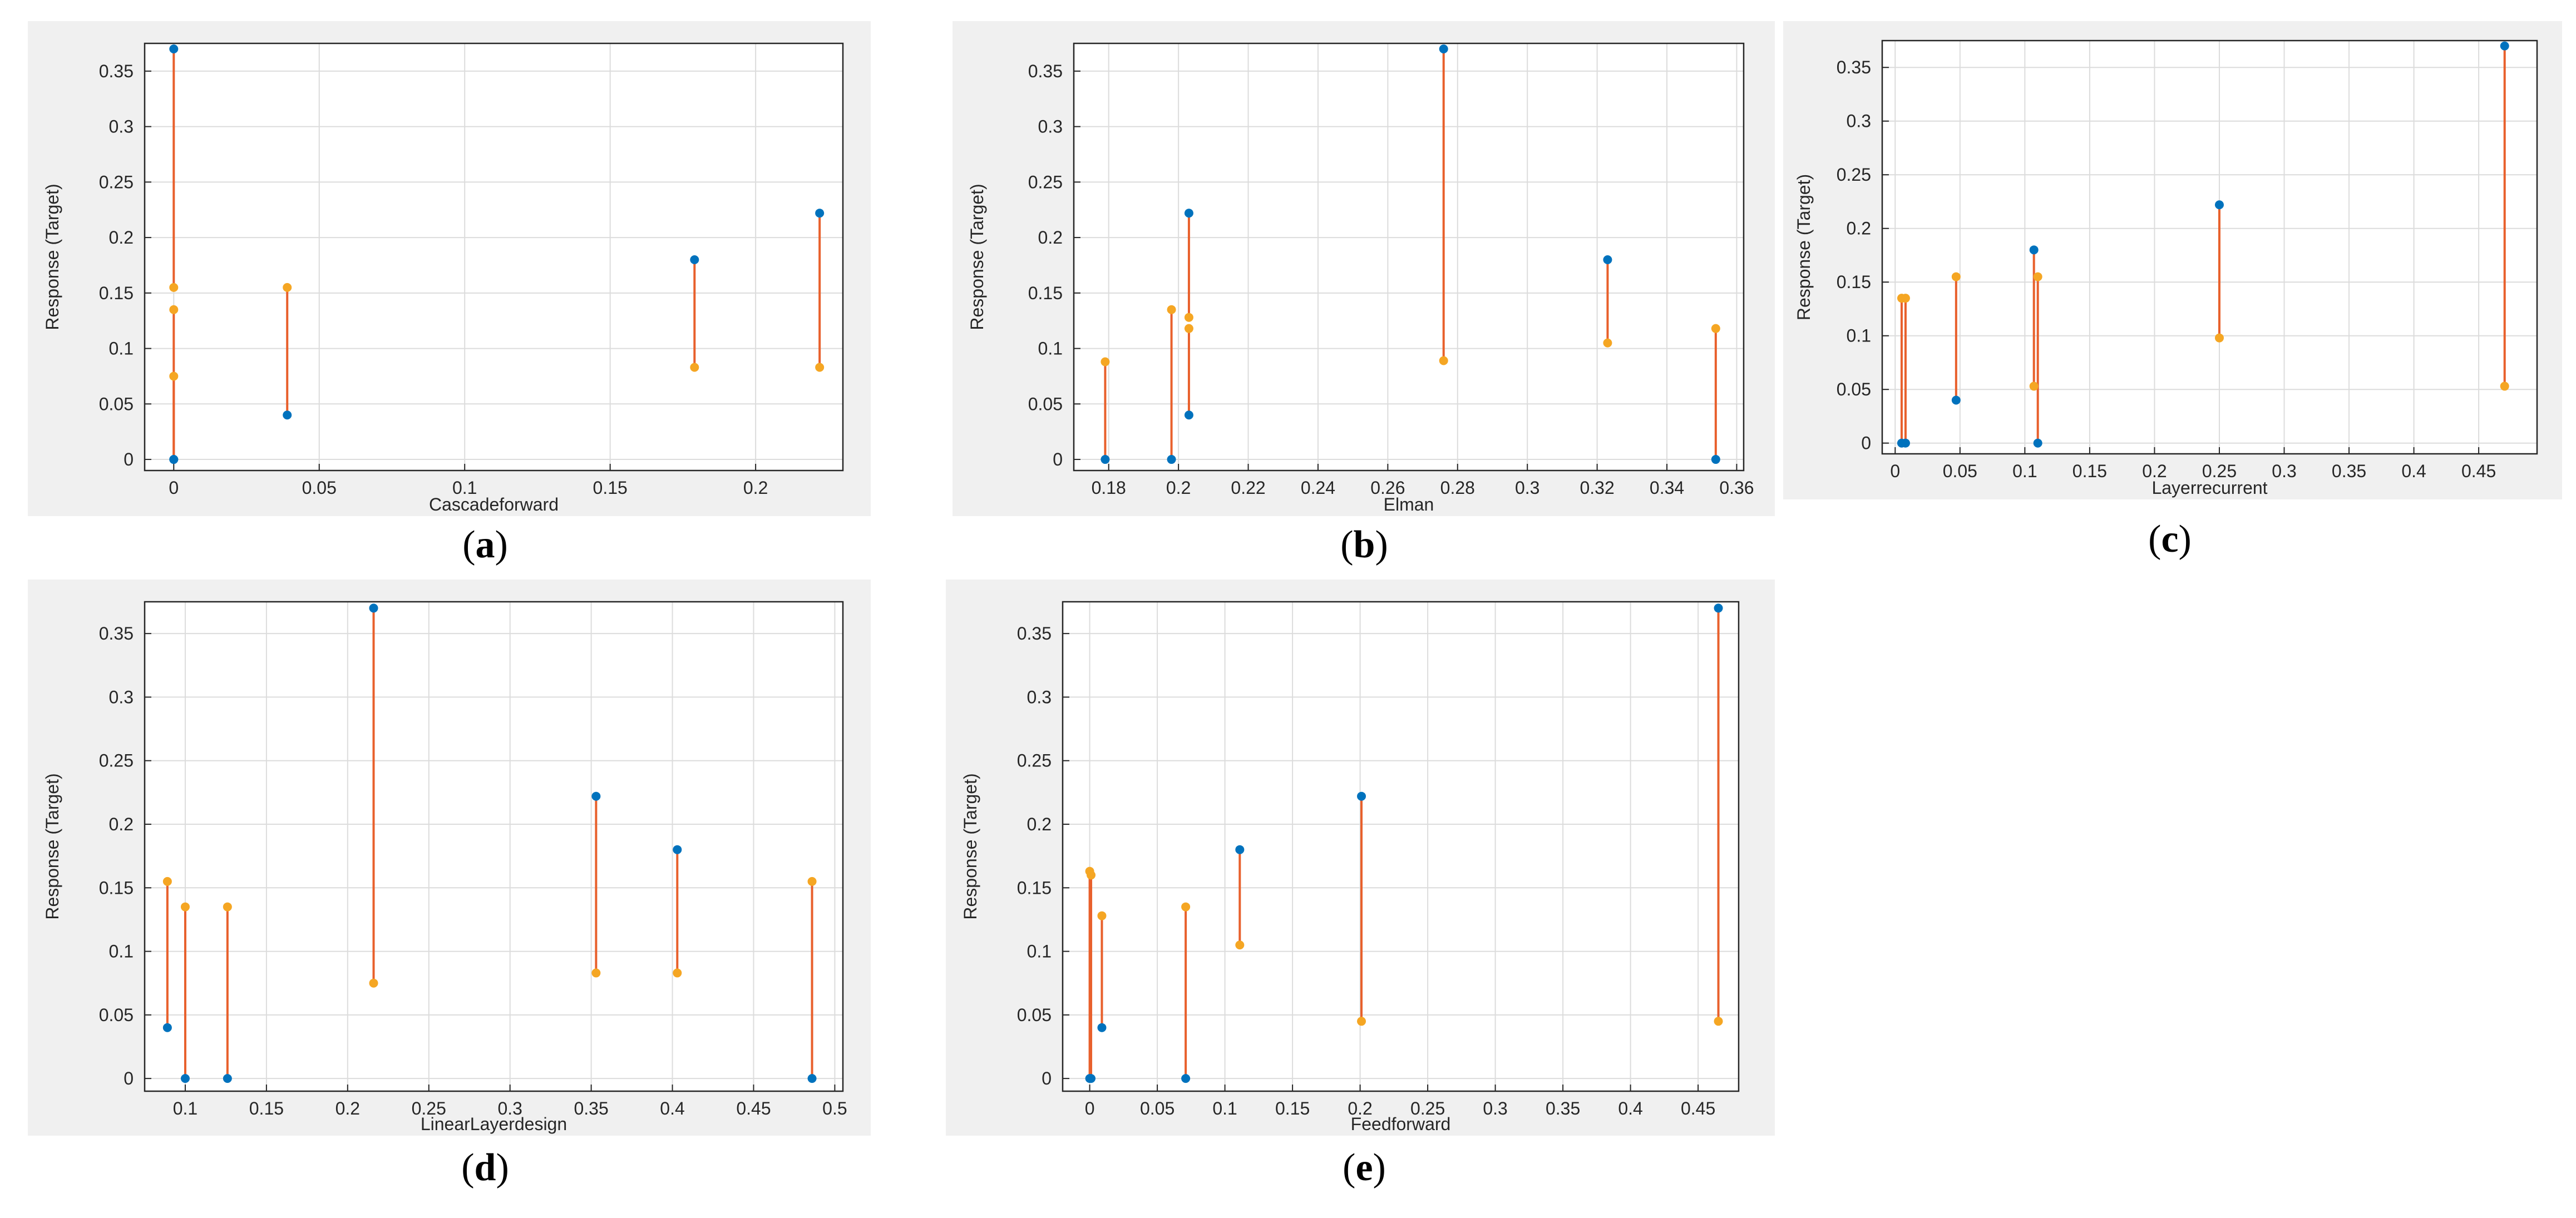  What do you see at coordinates (1109, 488) in the screenshot?
I see `x-tick-label: 0.18` at bounding box center [1109, 488].